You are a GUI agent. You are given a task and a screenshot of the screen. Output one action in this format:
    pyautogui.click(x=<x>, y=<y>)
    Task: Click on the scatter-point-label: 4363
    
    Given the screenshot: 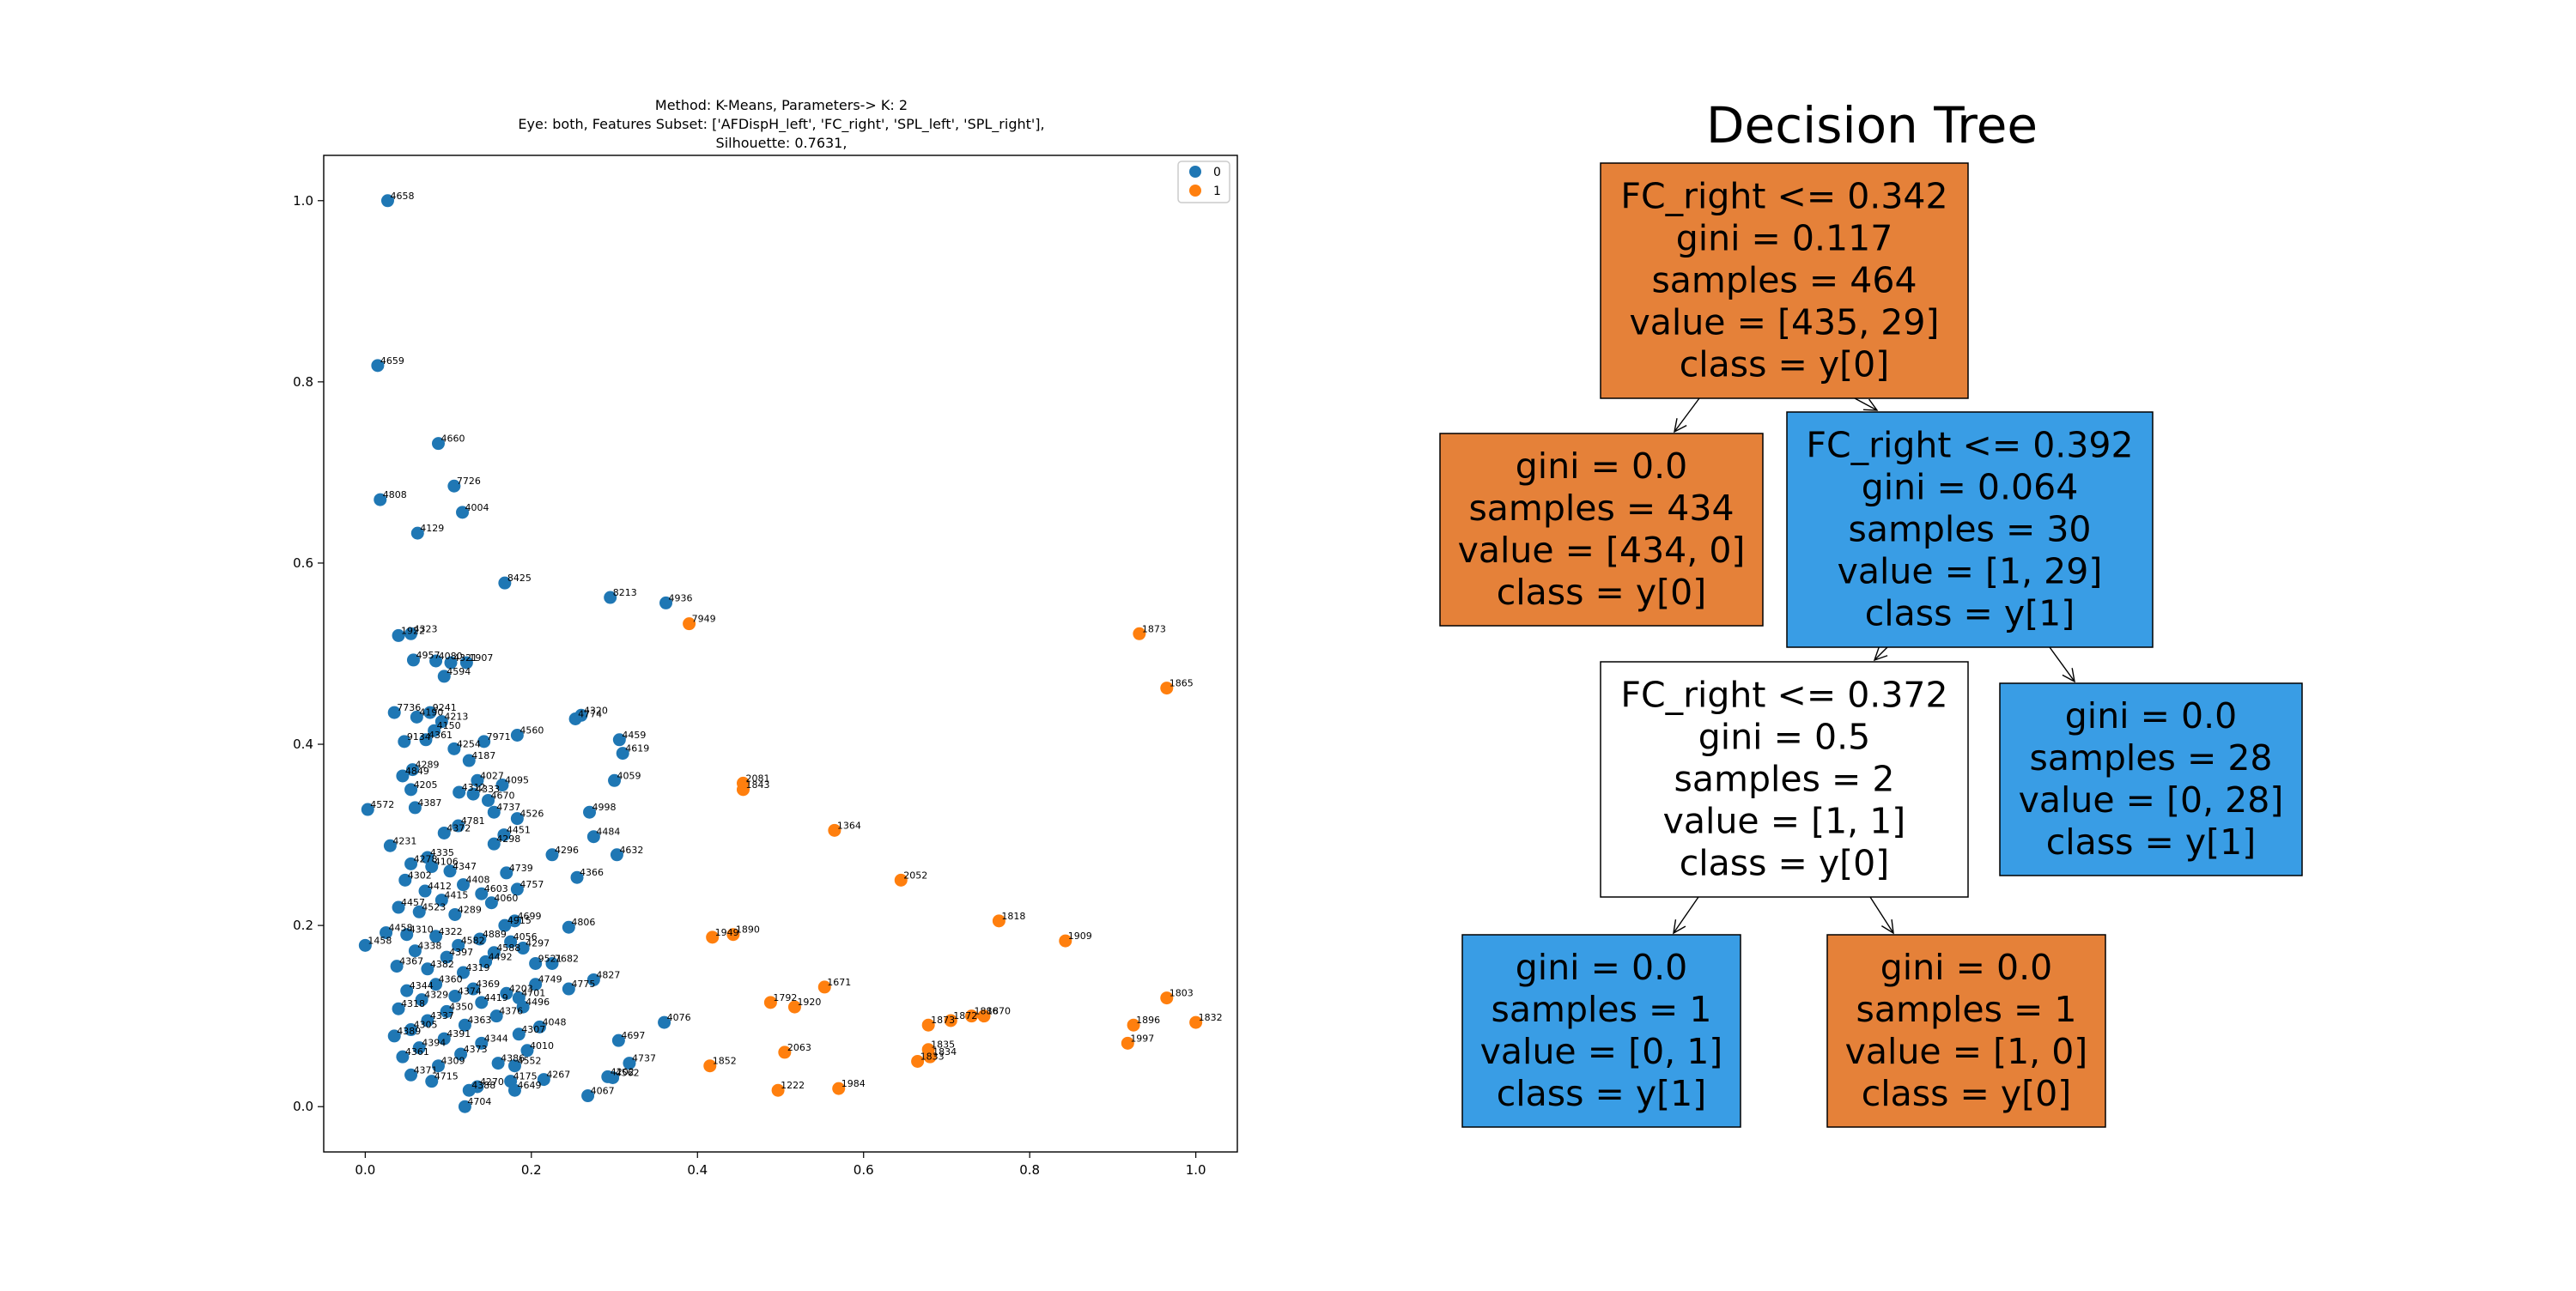 What is the action you would take?
    pyautogui.click(x=479, y=1021)
    